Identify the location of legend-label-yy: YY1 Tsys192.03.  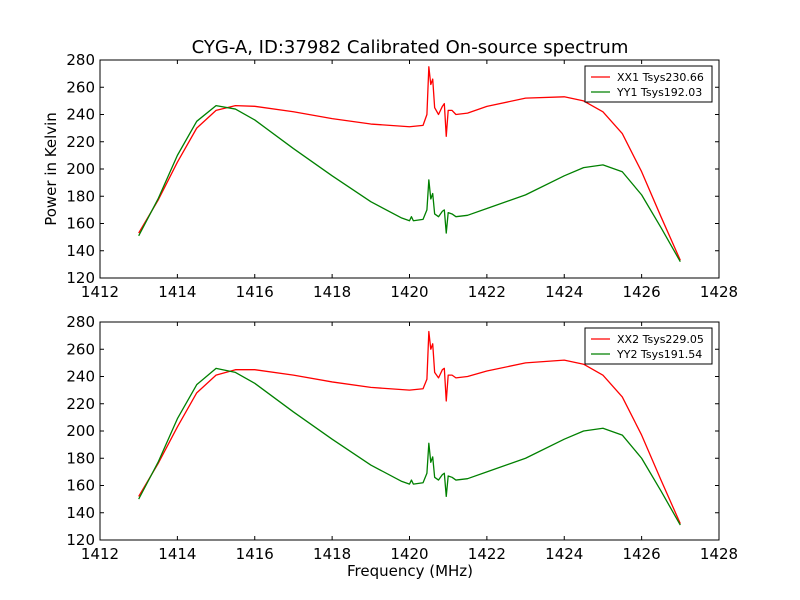
(659, 92).